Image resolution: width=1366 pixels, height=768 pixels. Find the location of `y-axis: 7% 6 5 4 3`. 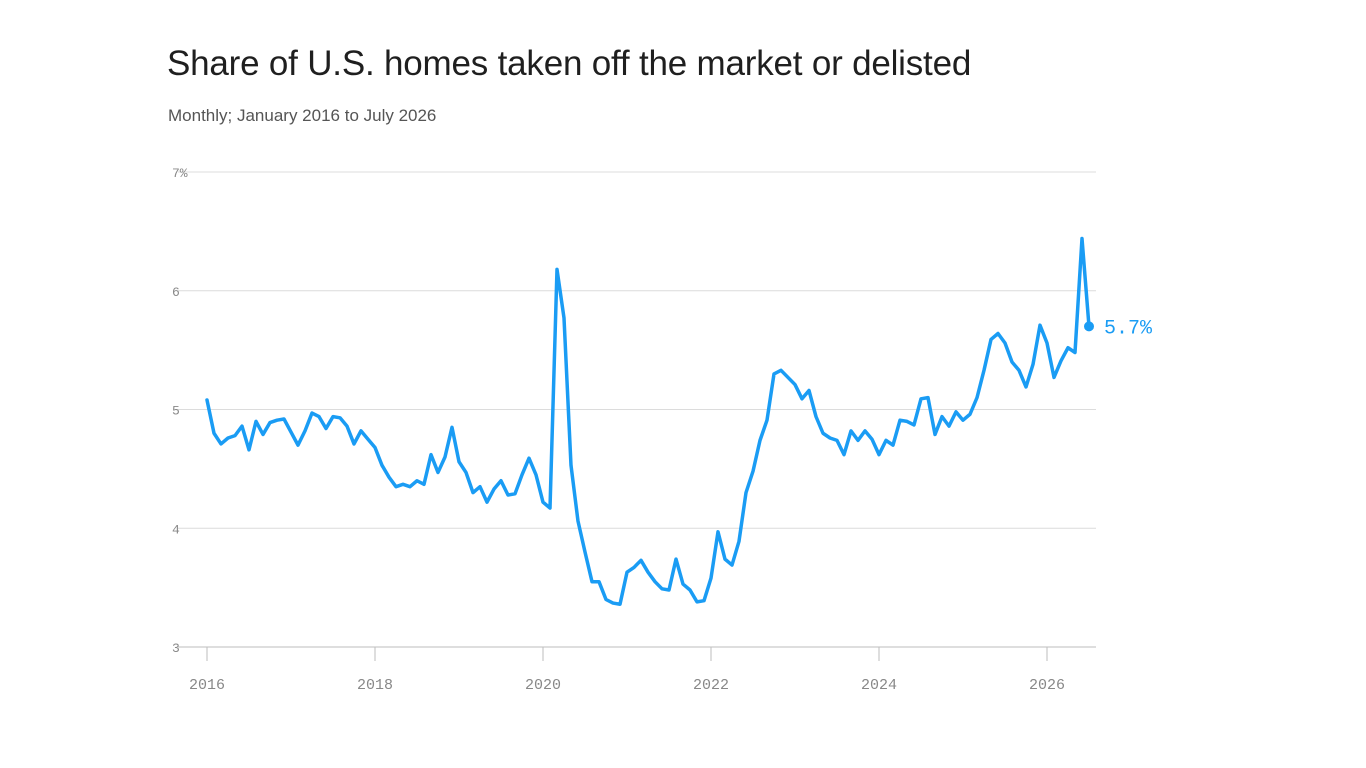

y-axis: 7% 6 5 4 3 is located at coordinates (180, 411).